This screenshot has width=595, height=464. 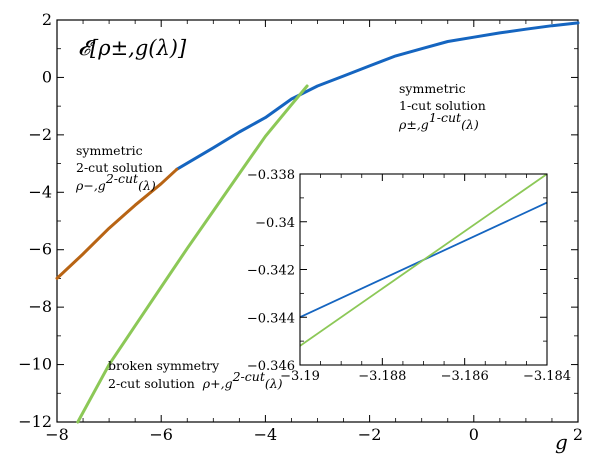 What do you see at coordinates (132, 48) in the screenshot?
I see `chart-title: 𝓔[ρ±,g(λ)]` at bounding box center [132, 48].